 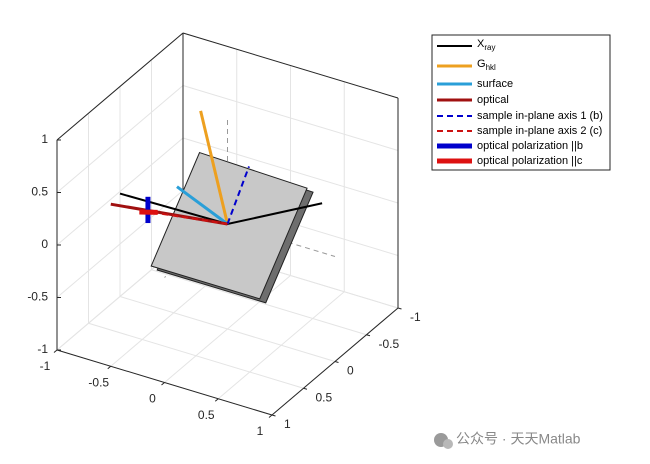 What do you see at coordinates (486, 45) in the screenshot?
I see `legend-label: Xray` at bounding box center [486, 45].